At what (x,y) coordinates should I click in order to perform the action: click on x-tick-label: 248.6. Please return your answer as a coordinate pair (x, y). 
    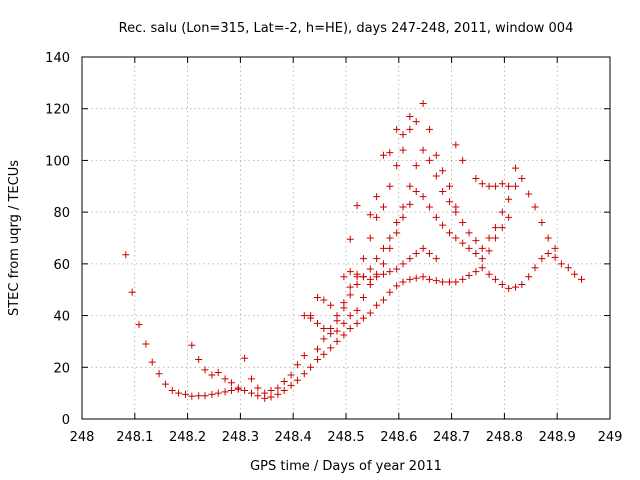
    Looking at the image, I should click on (398, 437).